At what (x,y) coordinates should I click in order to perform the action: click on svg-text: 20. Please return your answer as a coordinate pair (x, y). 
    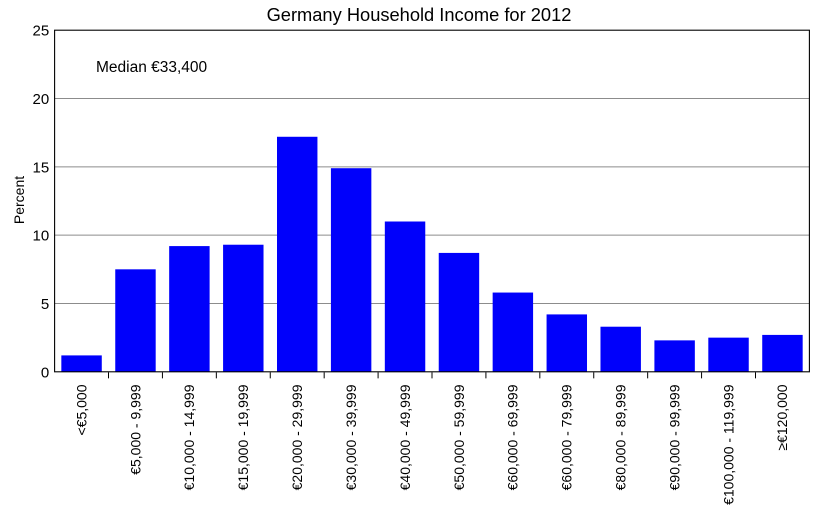
    Looking at the image, I should click on (41, 99).